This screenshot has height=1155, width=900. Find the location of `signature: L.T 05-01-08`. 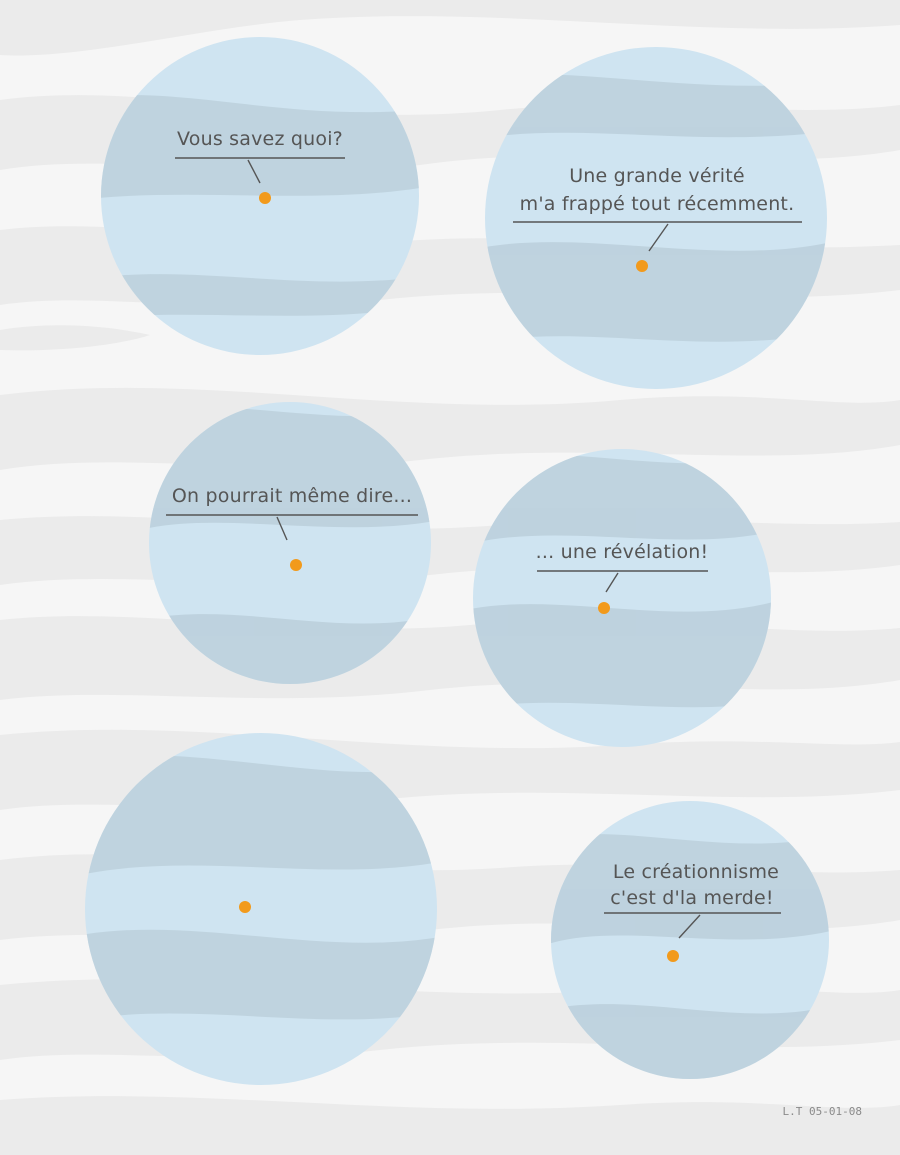

signature: L.T 05-01-08 is located at coordinates (822, 1111).